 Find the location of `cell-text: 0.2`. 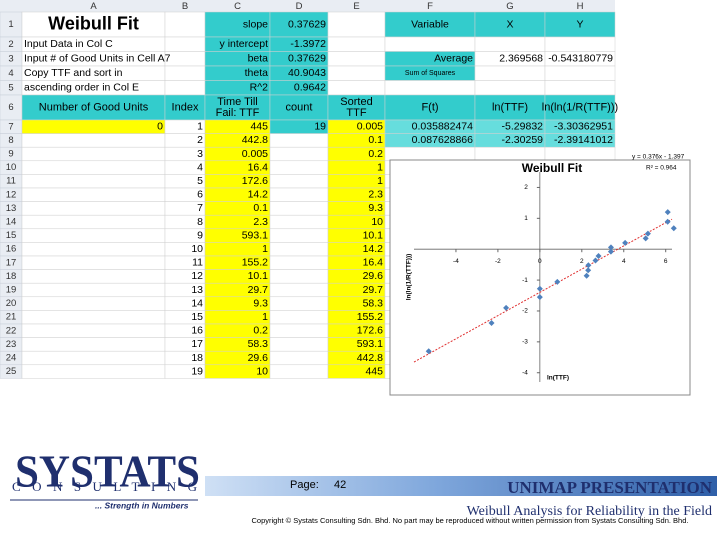

cell-text: 0.2 is located at coordinates (375, 154).